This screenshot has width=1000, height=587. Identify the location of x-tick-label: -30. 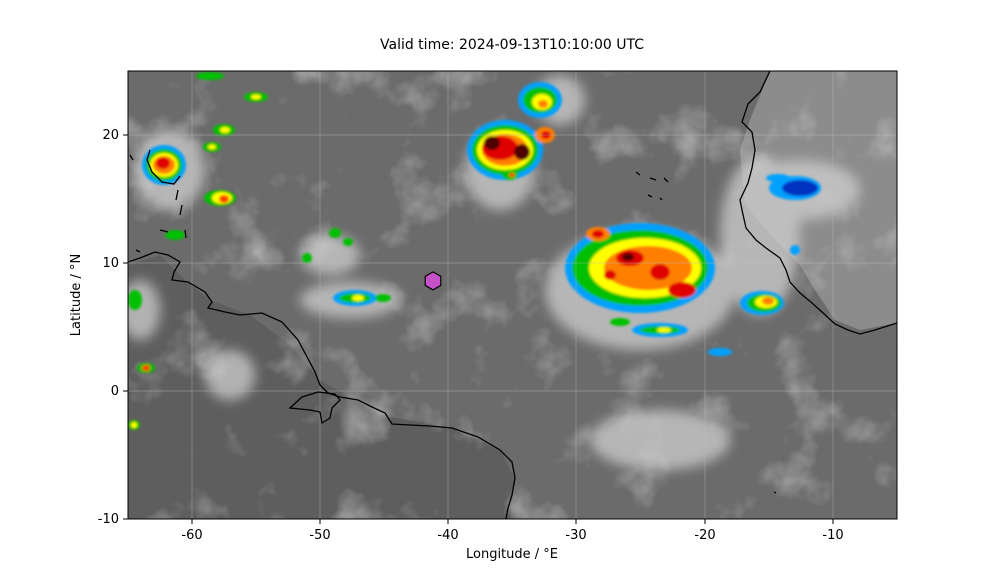
(575, 535).